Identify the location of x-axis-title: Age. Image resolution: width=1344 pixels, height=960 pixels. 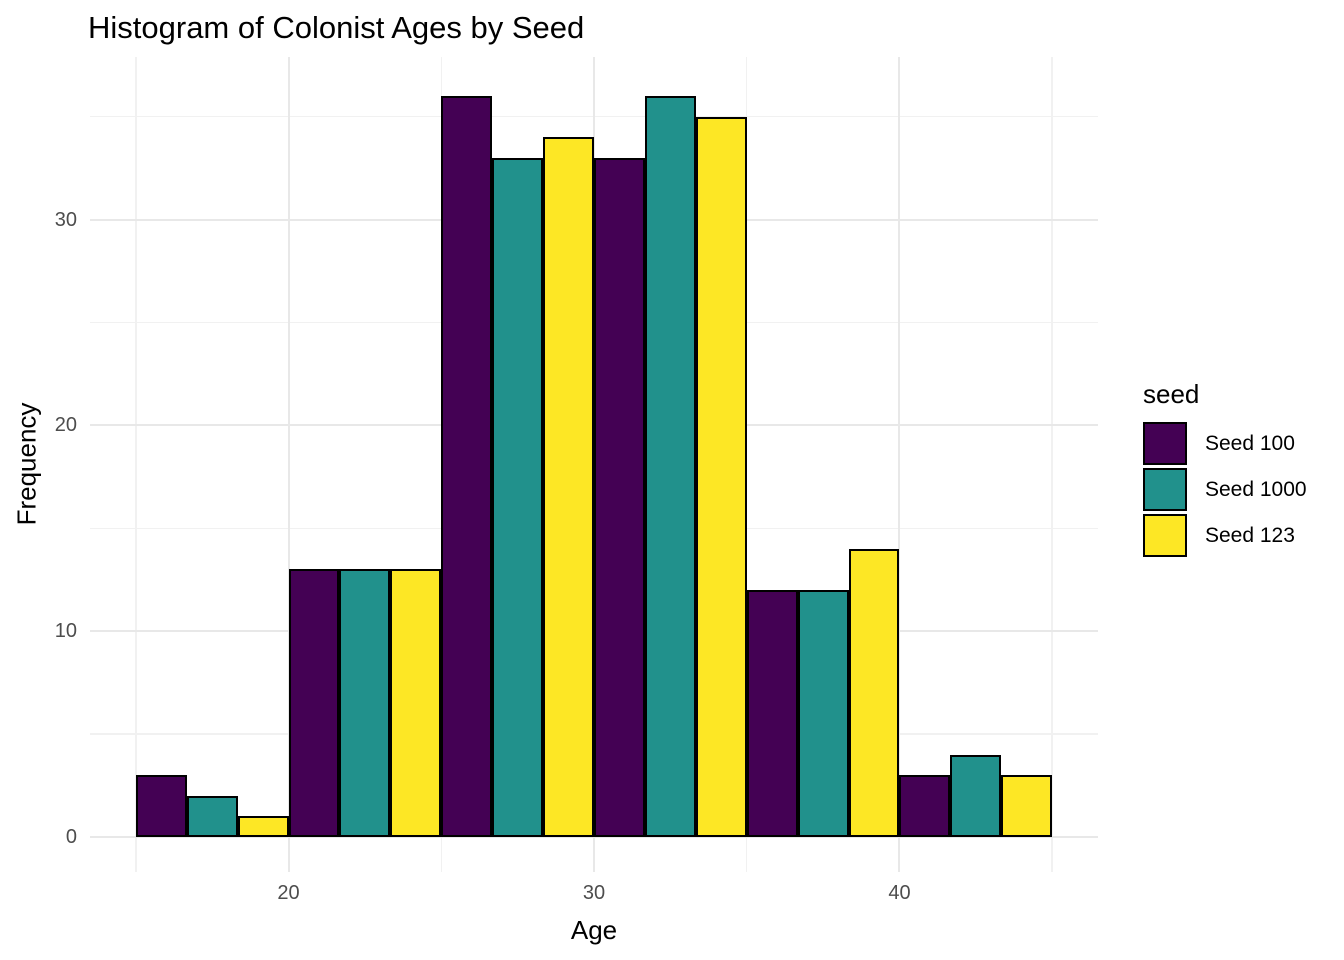
(594, 930).